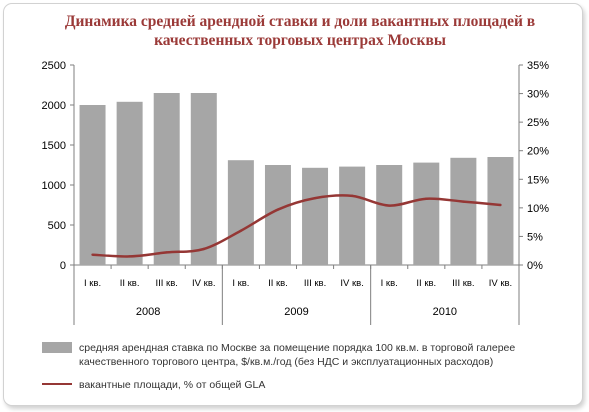  Describe the element at coordinates (538, 209) in the screenshot. I see `y-right-tick-label: 10%` at that location.